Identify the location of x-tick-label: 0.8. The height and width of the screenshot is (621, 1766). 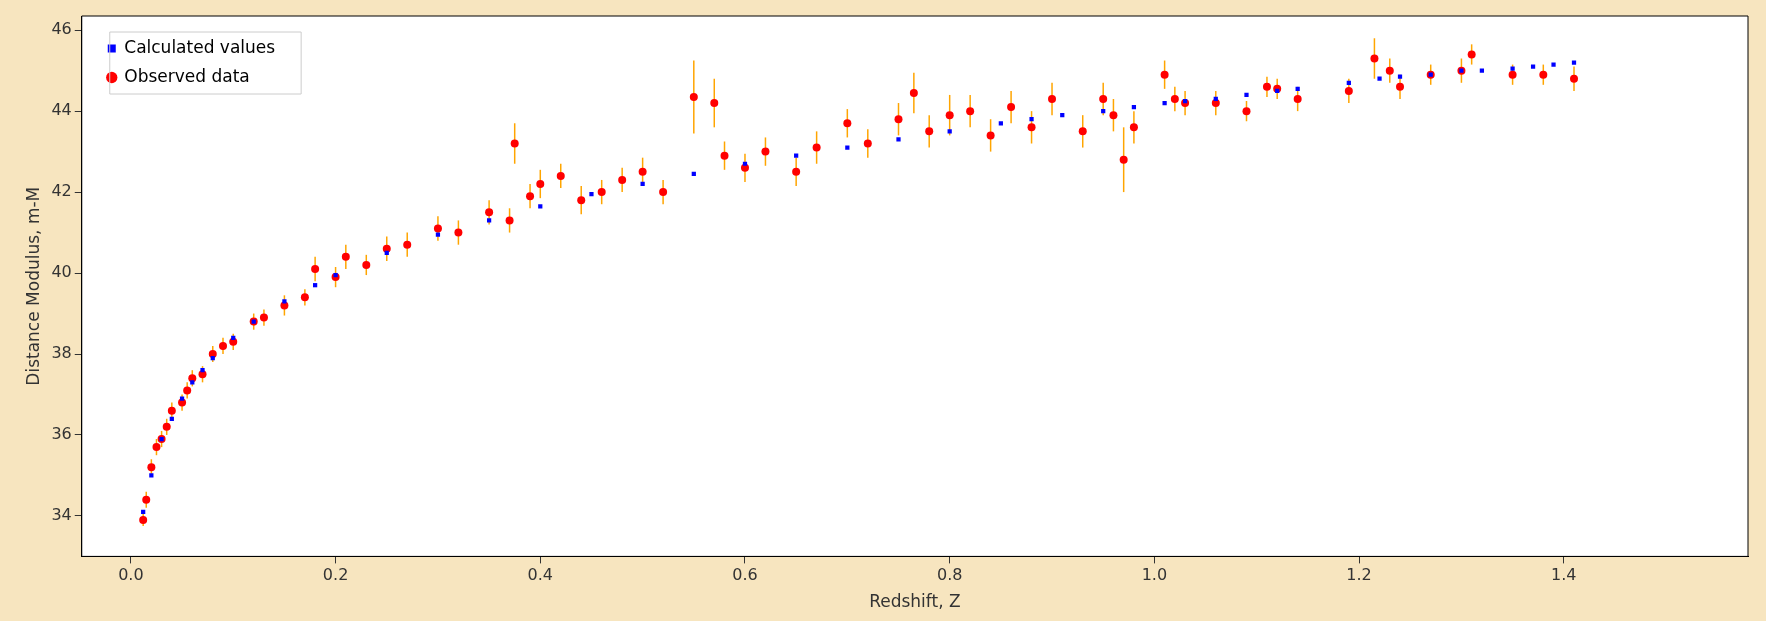
(949, 575).